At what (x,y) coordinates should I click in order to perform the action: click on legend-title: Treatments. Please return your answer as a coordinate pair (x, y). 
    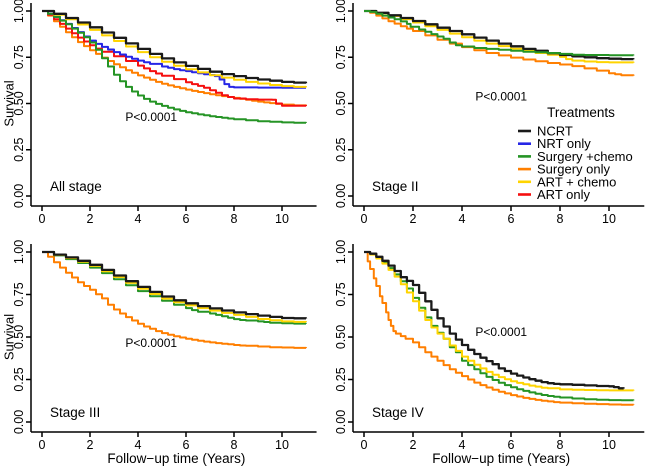
    Looking at the image, I should click on (581, 112).